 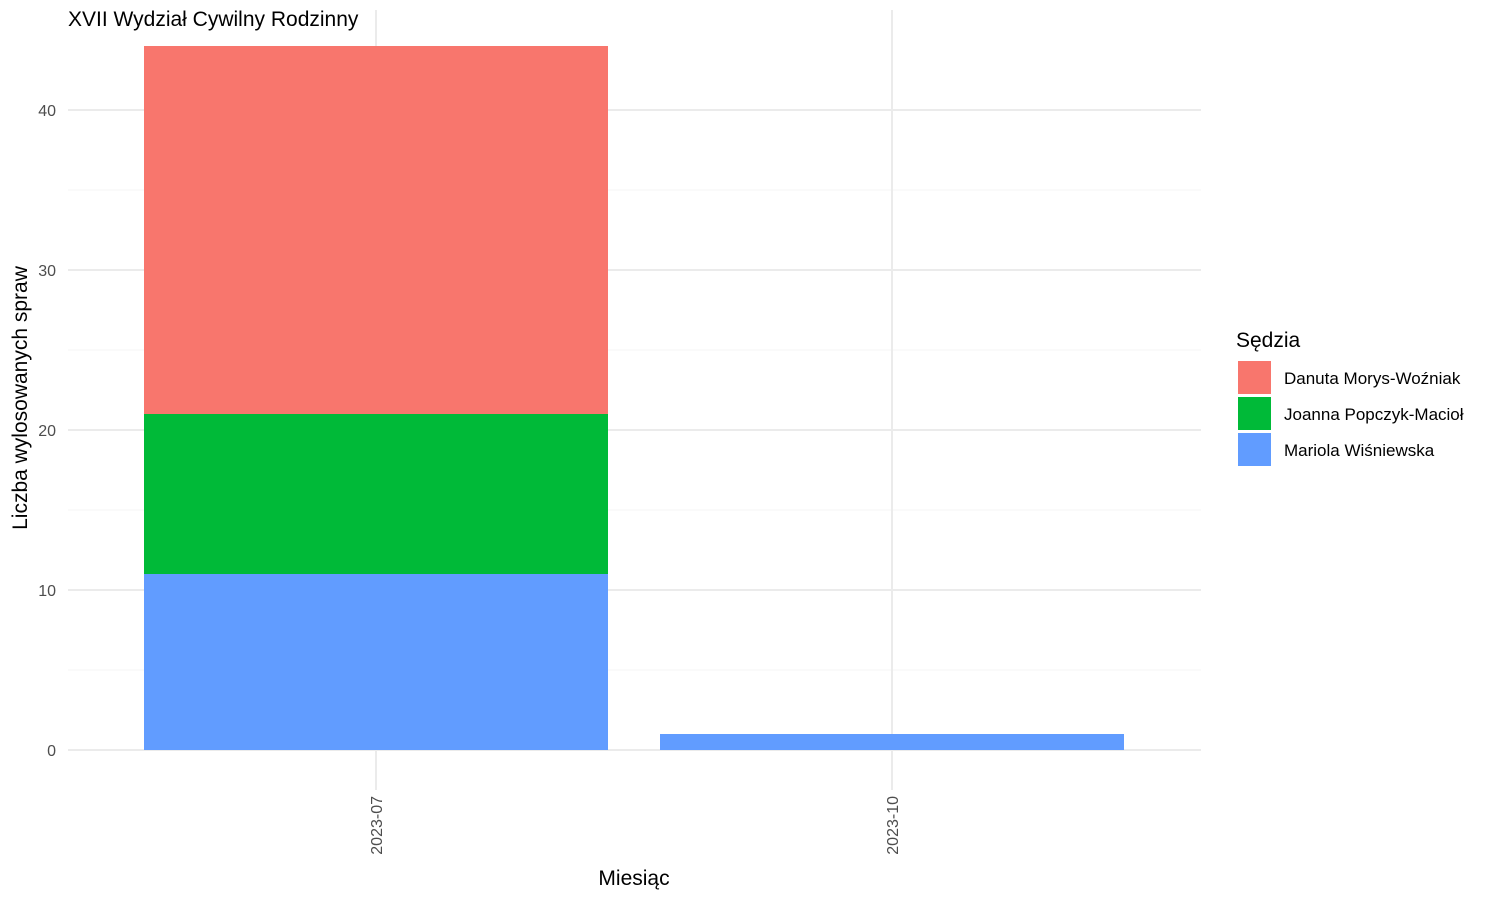 I want to click on y-axis-title: Liczba wylosowanych spraw, so click(x=20, y=397).